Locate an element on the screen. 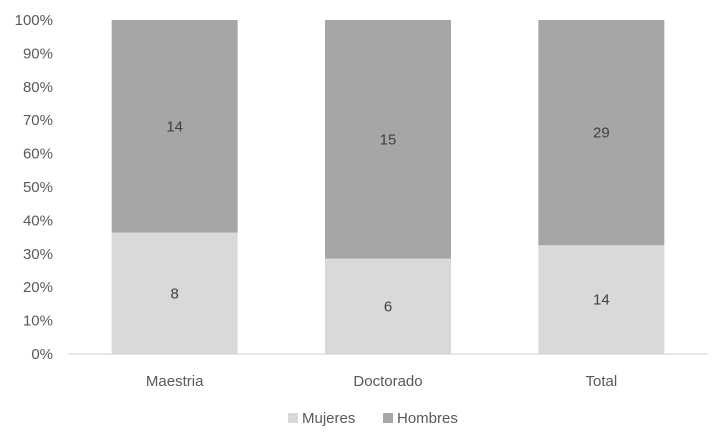 The width and height of the screenshot is (716, 434). legend-swatch-mujeres is located at coordinates (293, 418).